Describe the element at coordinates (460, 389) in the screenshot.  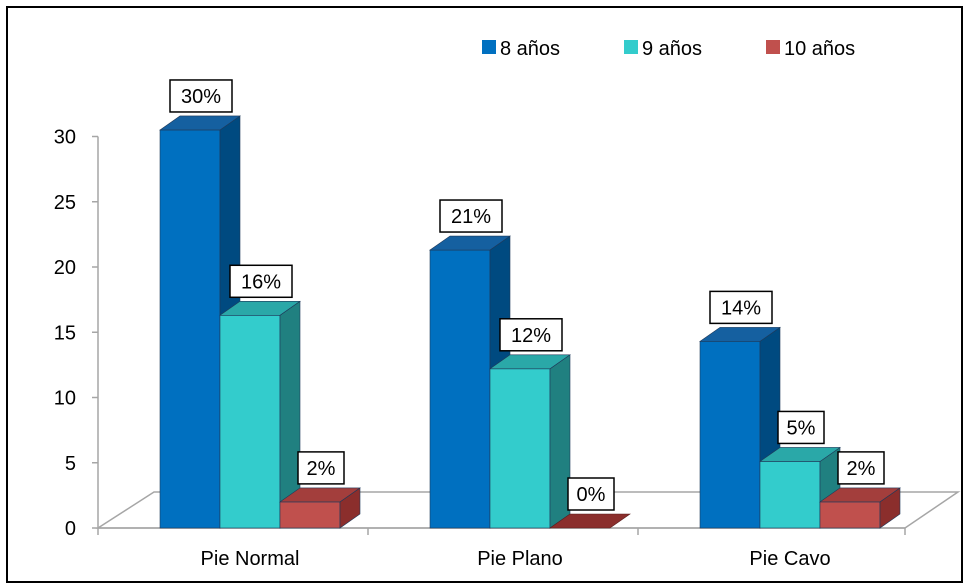
I see `bar-pie-plano-8-anos-front` at that location.